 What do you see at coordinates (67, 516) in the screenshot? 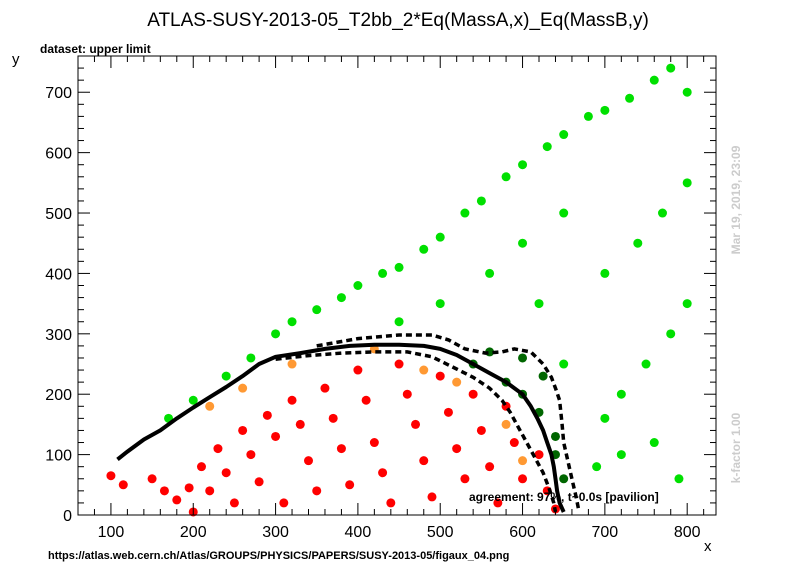
I see `y-tick-label: 0` at bounding box center [67, 516].